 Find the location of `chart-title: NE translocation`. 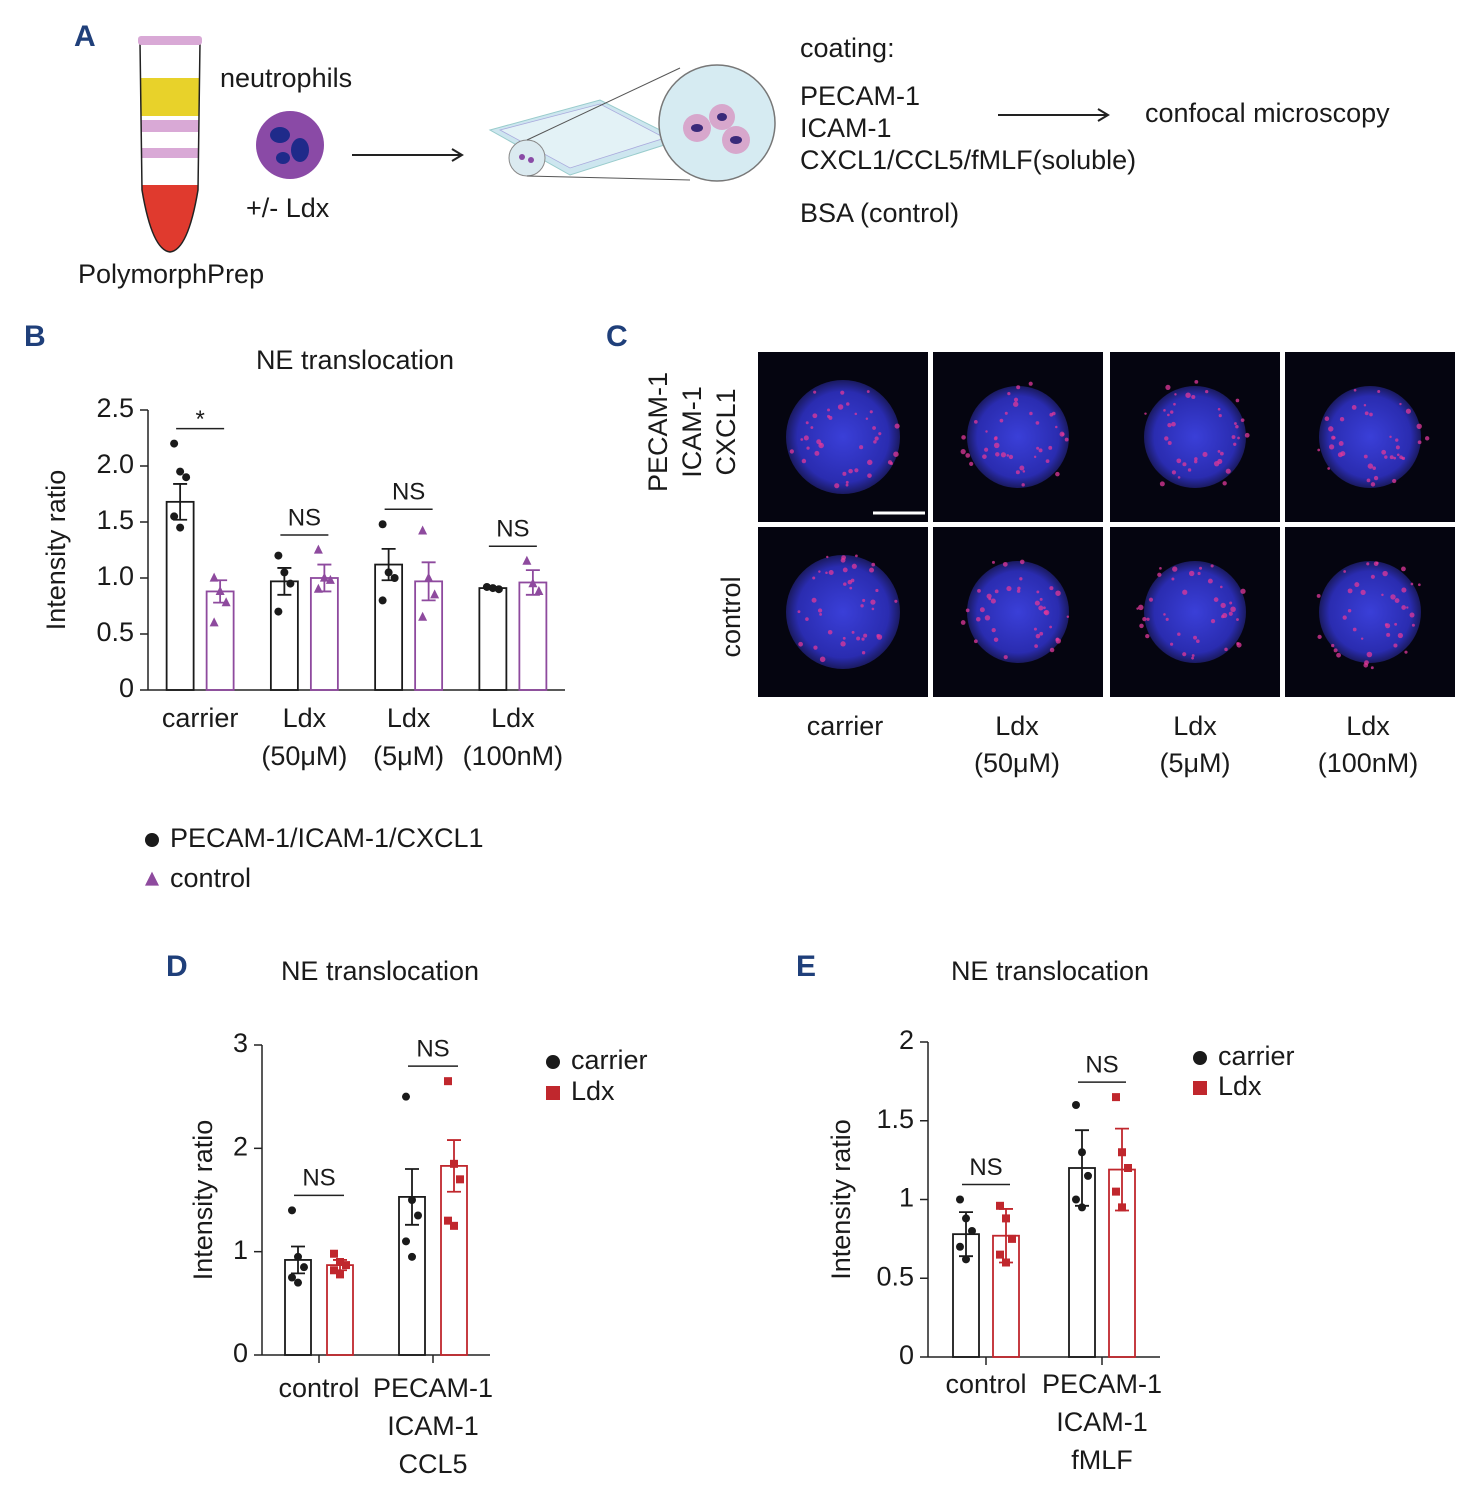

chart-title: NE translocation is located at coordinates (380, 971).